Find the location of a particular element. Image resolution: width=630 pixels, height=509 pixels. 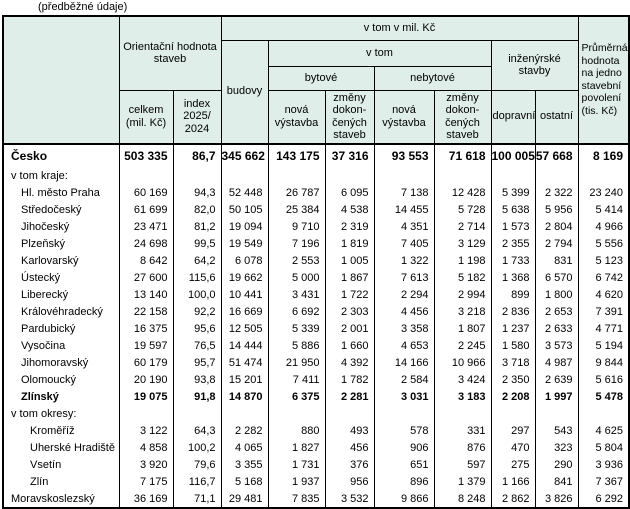

cell-dopravni is located at coordinates (513, 414).